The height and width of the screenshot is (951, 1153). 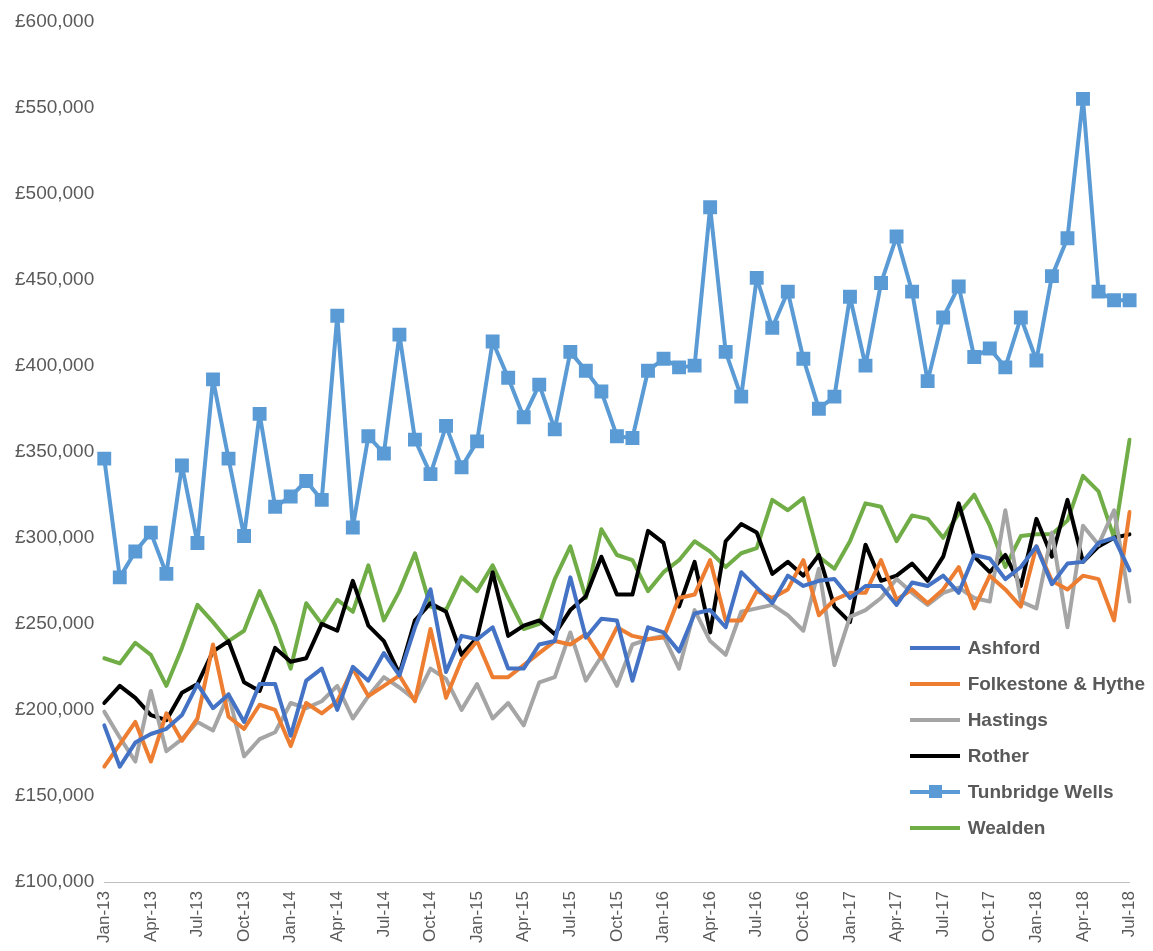 I want to click on legend-label: Tunbridge Wells, so click(x=1040, y=792).